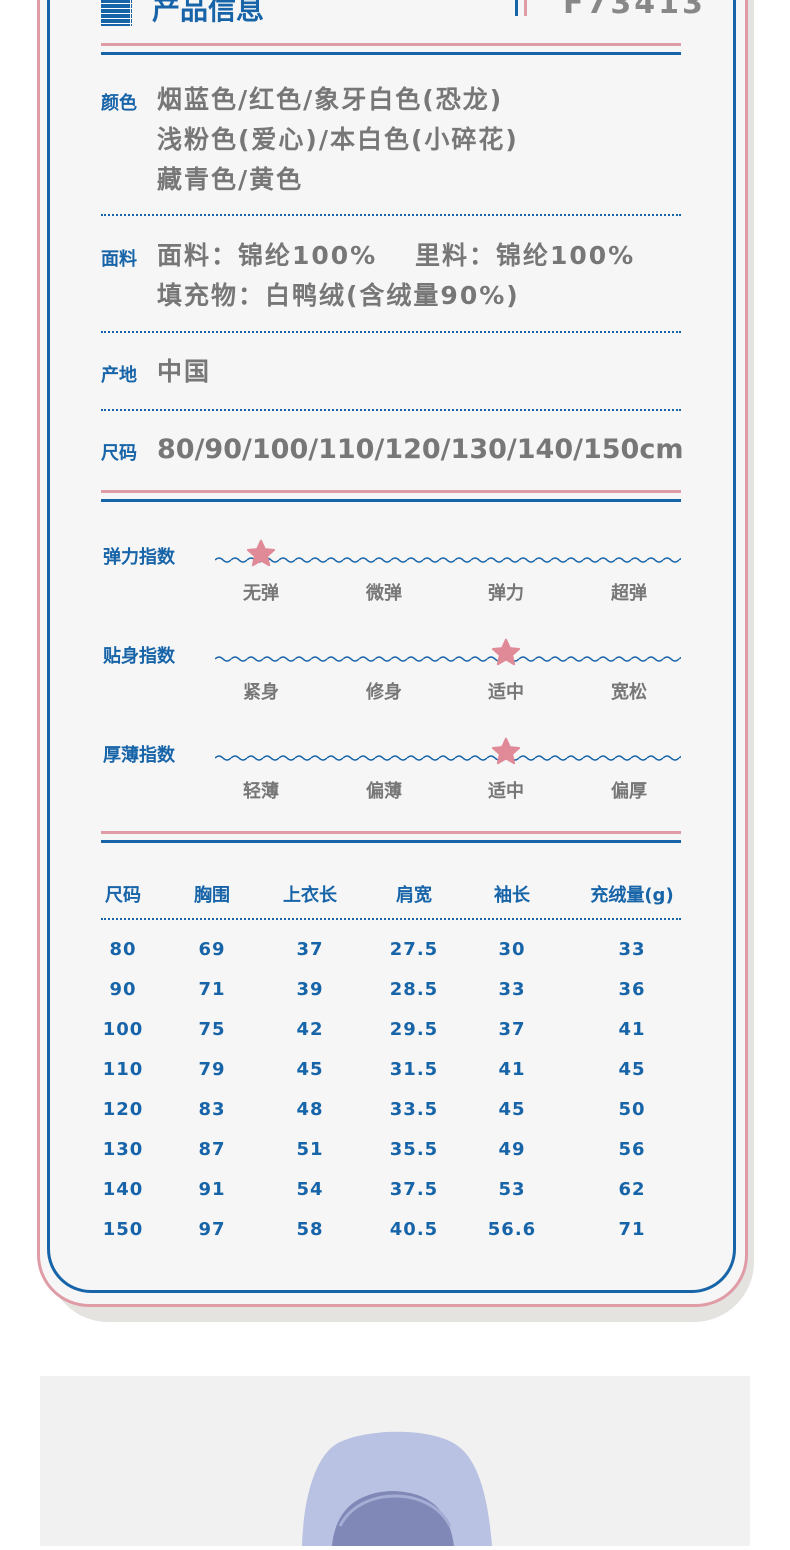 This screenshot has width=790, height=1550. What do you see at coordinates (212, 1229) in the screenshot?
I see `table-cell: 97` at bounding box center [212, 1229].